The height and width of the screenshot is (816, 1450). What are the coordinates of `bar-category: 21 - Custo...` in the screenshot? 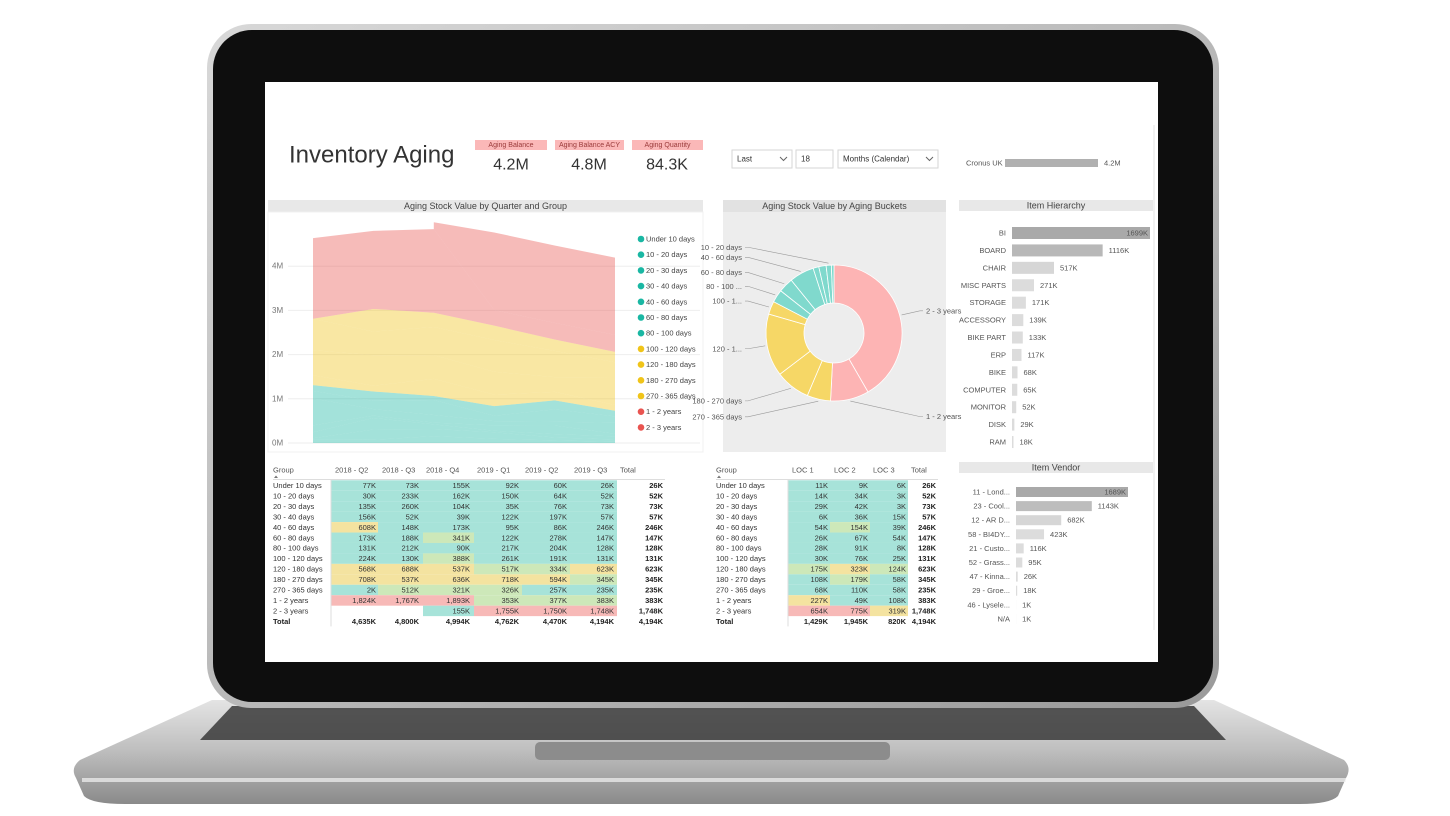 It's located at (989, 548).